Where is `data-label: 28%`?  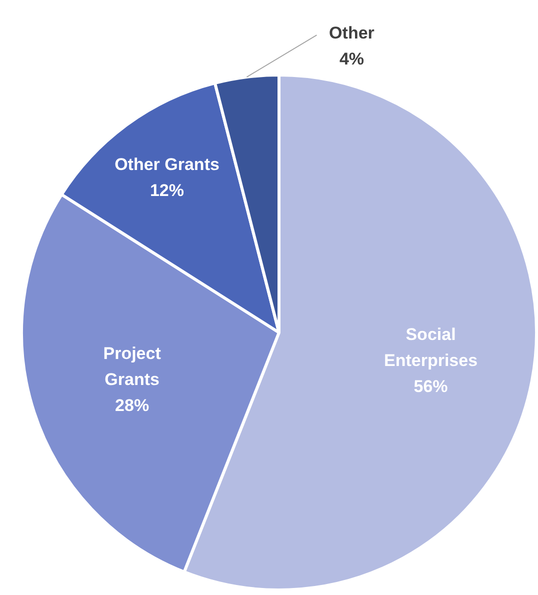
data-label: 28% is located at coordinates (132, 405).